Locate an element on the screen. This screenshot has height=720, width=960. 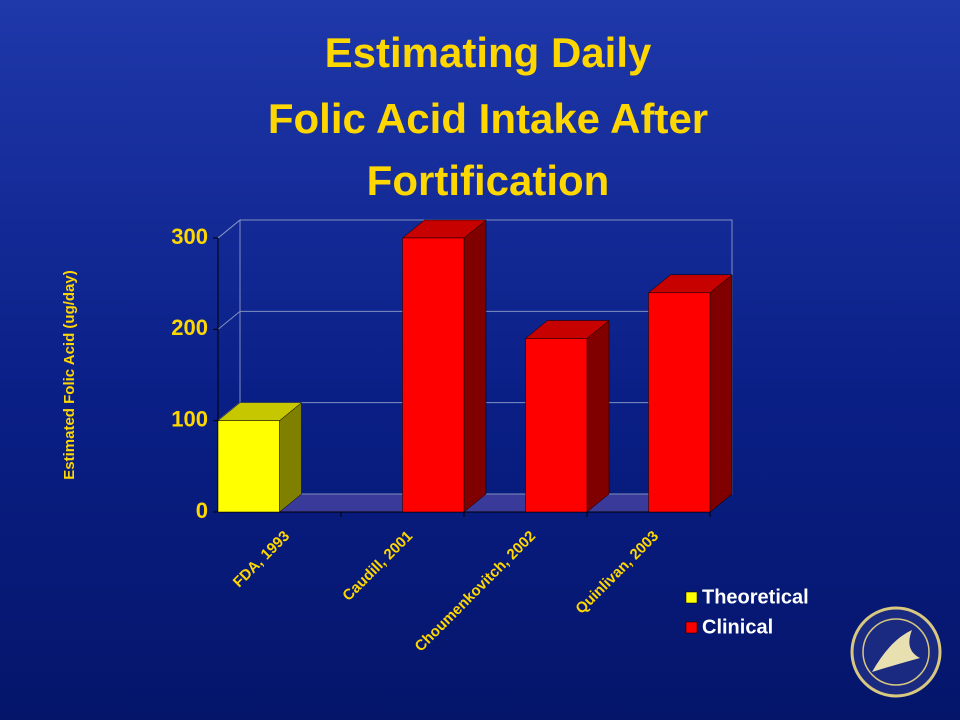
x-tick-label: Caudill, 2001 is located at coordinates (377, 566).